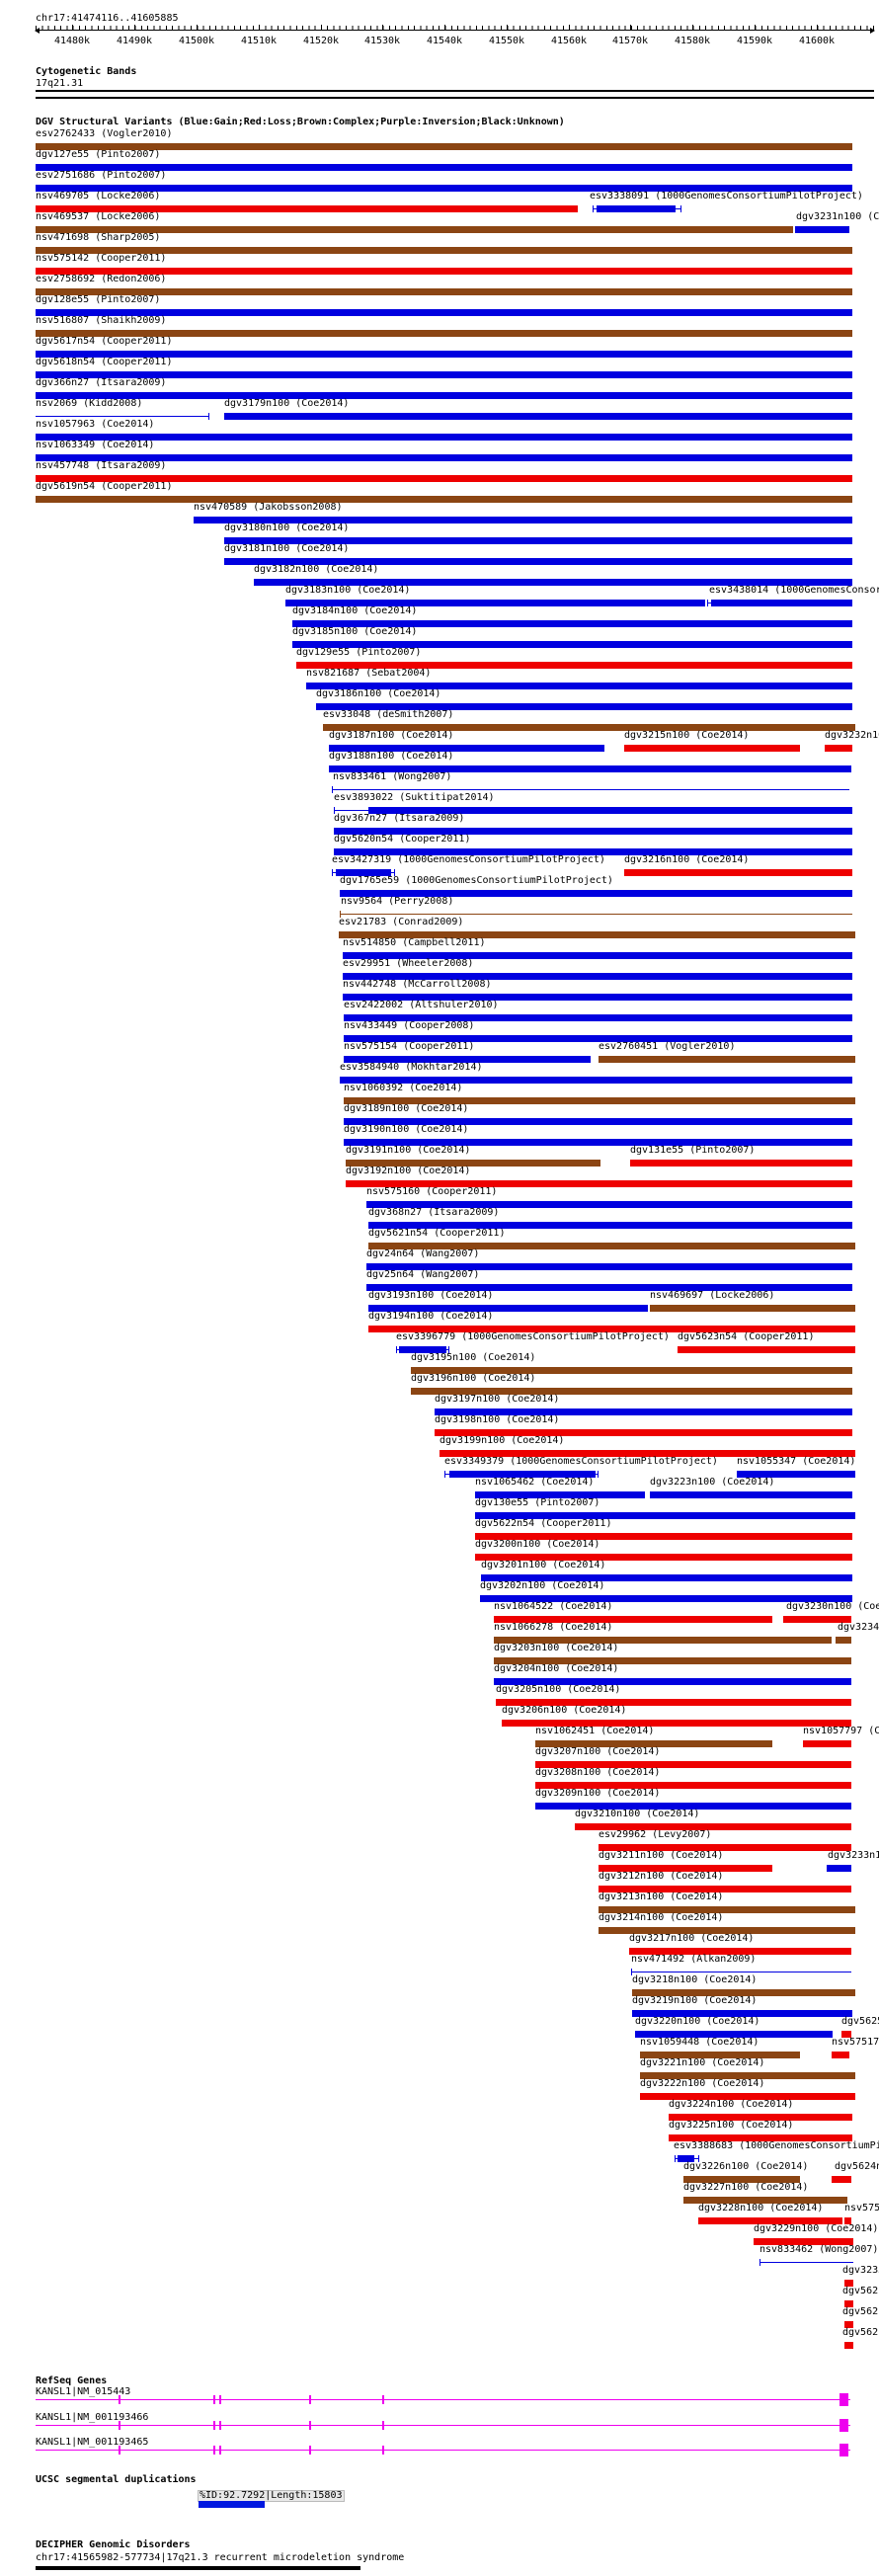 The image size is (879, 2576). Describe the element at coordinates (853, 1855) in the screenshot. I see `variant-label: dgv3233n1` at that location.